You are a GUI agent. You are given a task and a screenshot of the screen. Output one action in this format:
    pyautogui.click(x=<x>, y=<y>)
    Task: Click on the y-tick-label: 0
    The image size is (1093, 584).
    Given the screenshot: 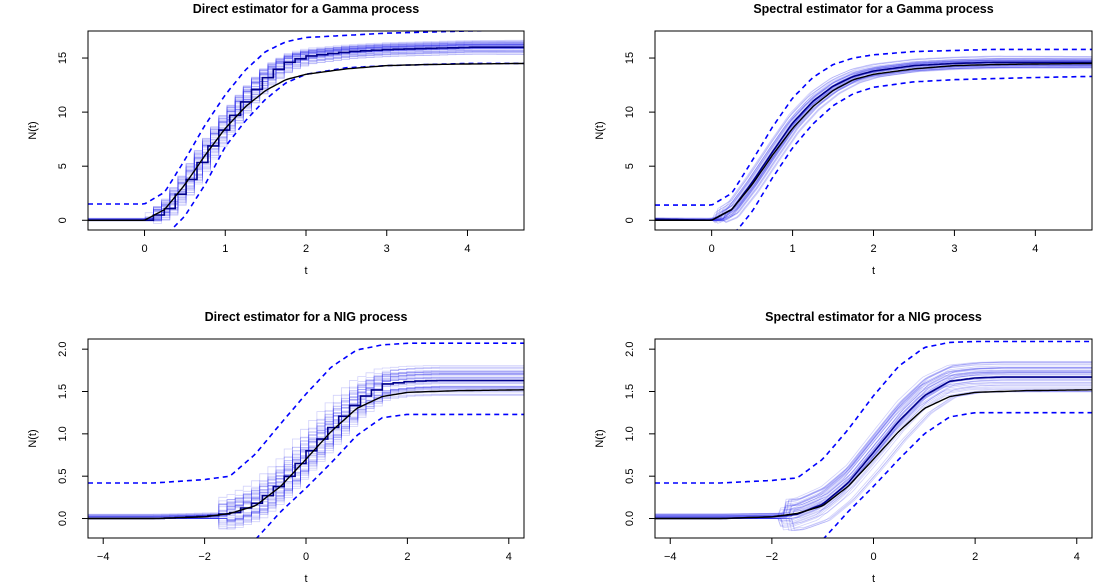 What is the action you would take?
    pyautogui.click(x=63, y=220)
    